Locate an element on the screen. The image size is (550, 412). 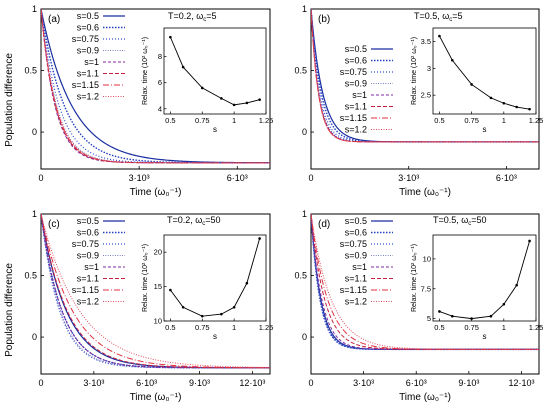
inset-y-tick-label: 4 is located at coordinates (160, 108).